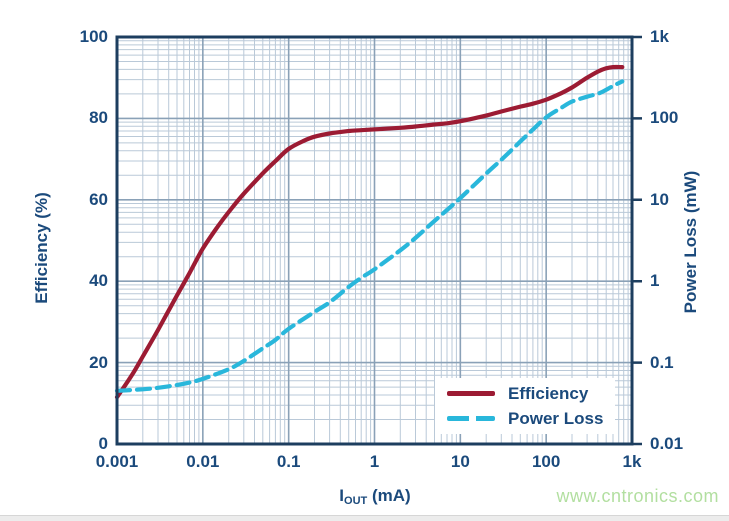  Describe the element at coordinates (364, 518) in the screenshot. I see `page-divider` at that location.